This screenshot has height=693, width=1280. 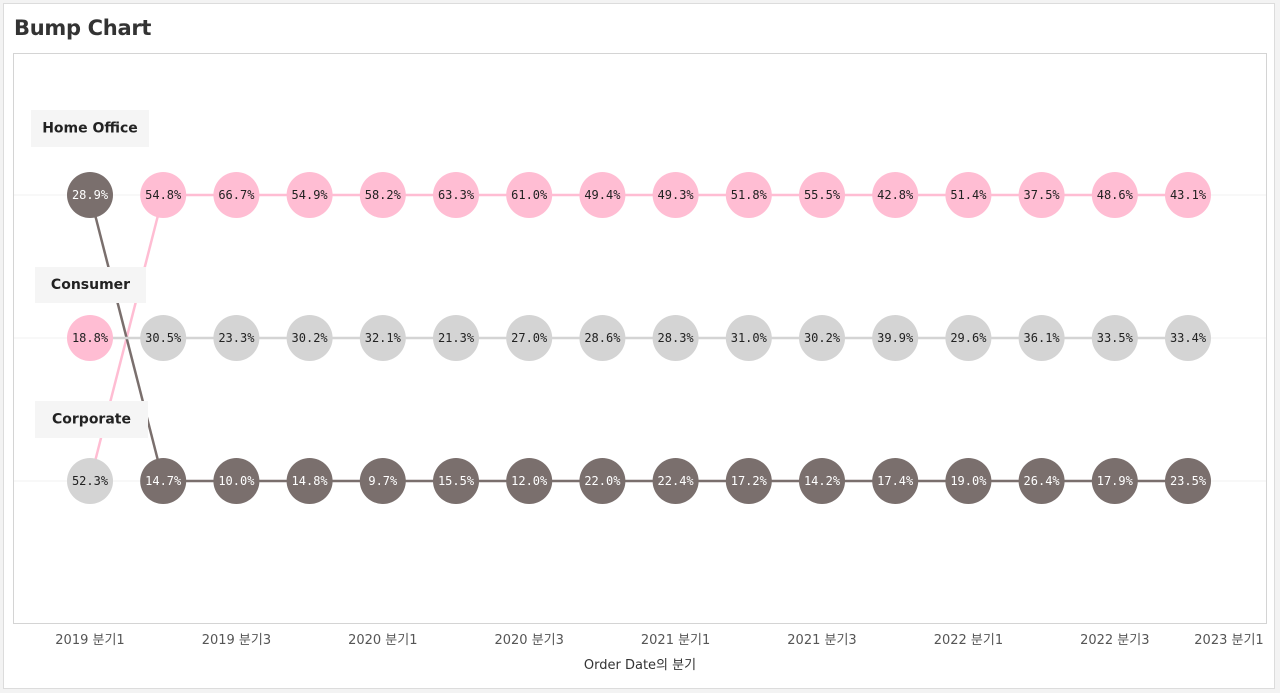 I want to click on data-label: 9.7%, so click(x=383, y=481).